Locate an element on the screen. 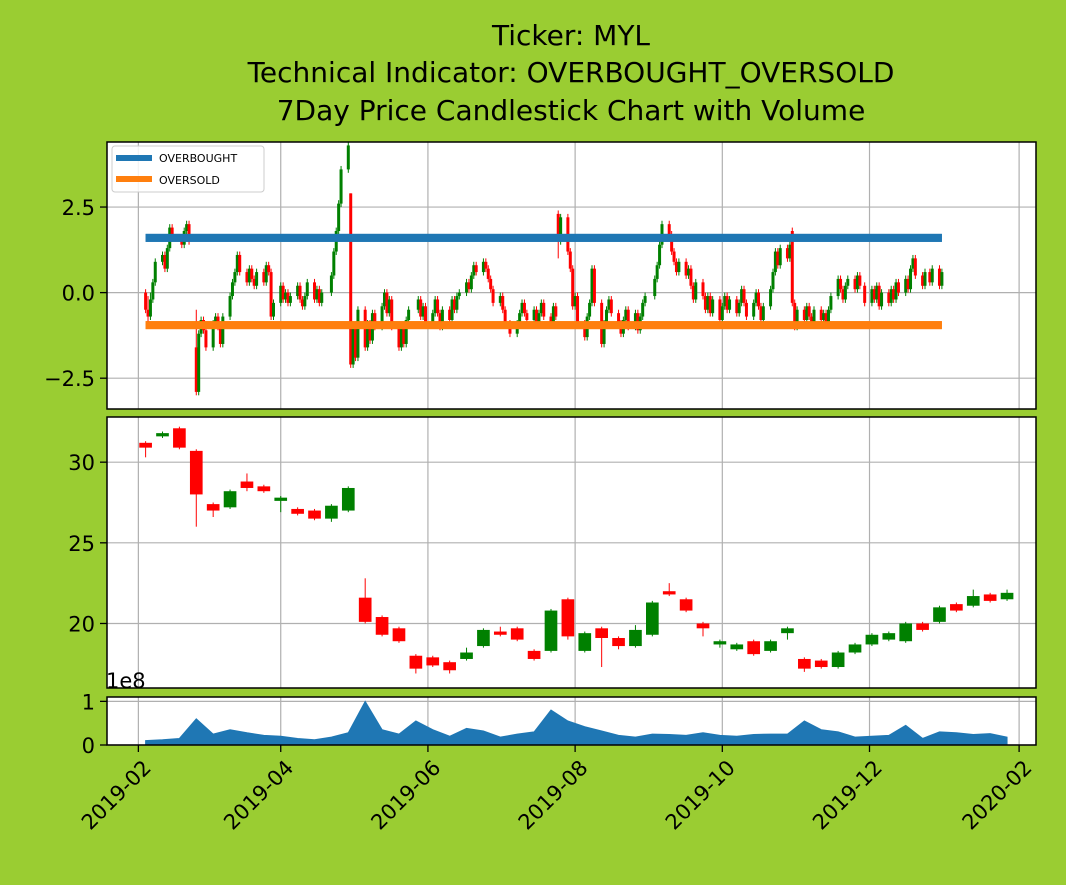  chart-title-line-1: Ticker: MYL is located at coordinates (570, 35).